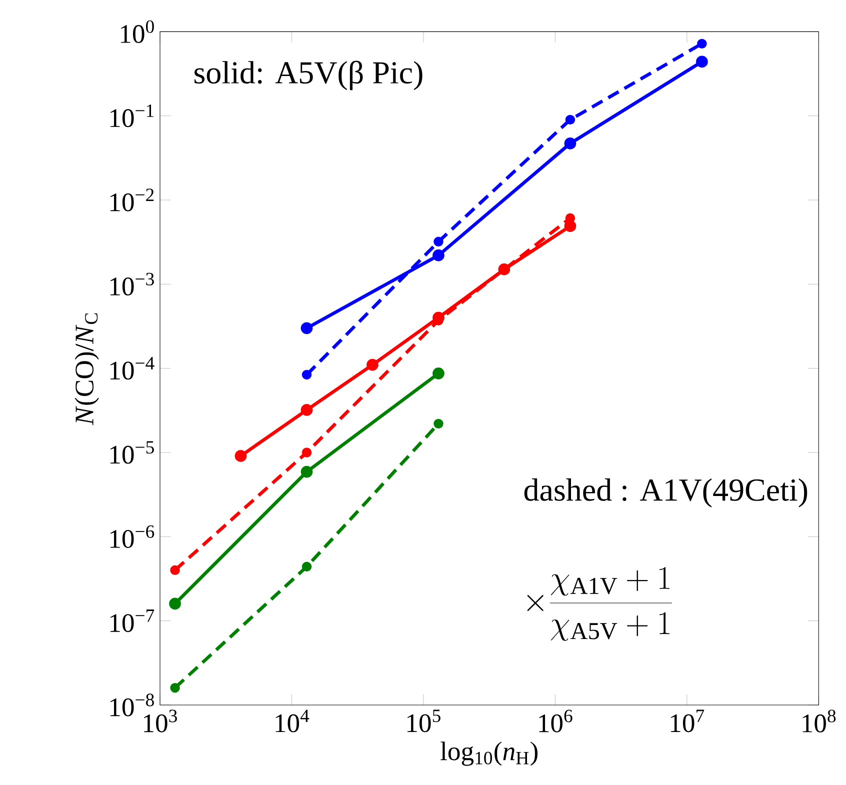  What do you see at coordinates (819, 721) in the screenshot?
I see `x-tick-label: 10$^{8}$` at bounding box center [819, 721].